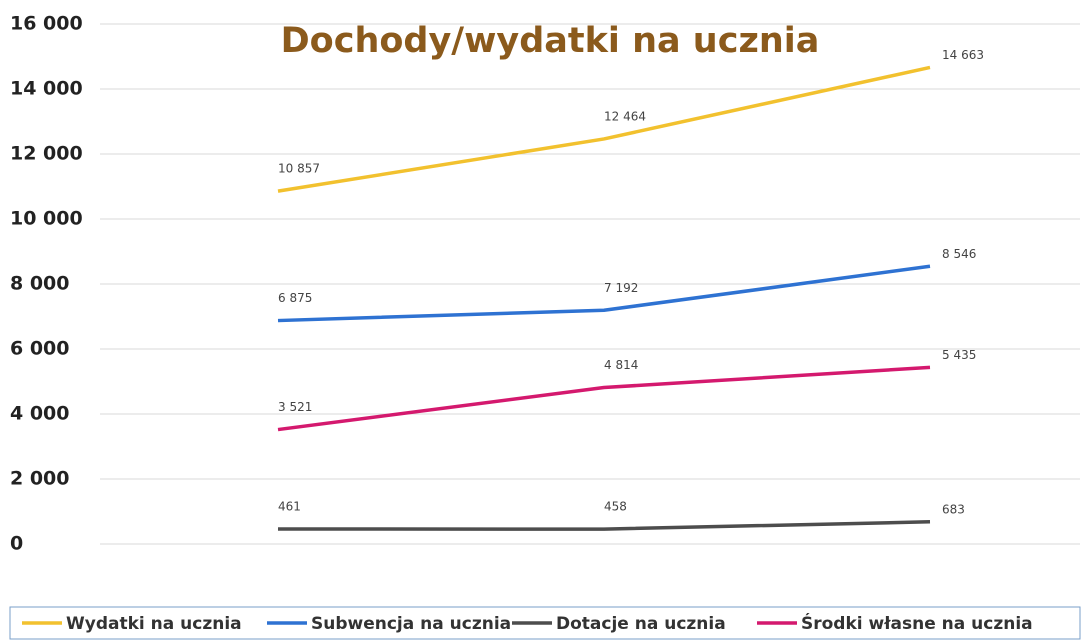  What do you see at coordinates (46, 24) in the screenshot?
I see `y-tick-label: 16 000` at bounding box center [46, 24].